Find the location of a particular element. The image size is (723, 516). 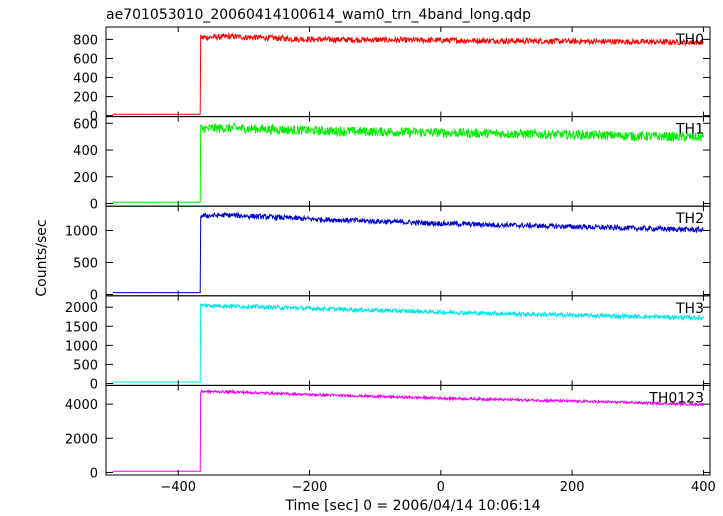

x-axis-label: Time [sec] 0 = 2006/04/14 10:06:14 is located at coordinates (412, 506).